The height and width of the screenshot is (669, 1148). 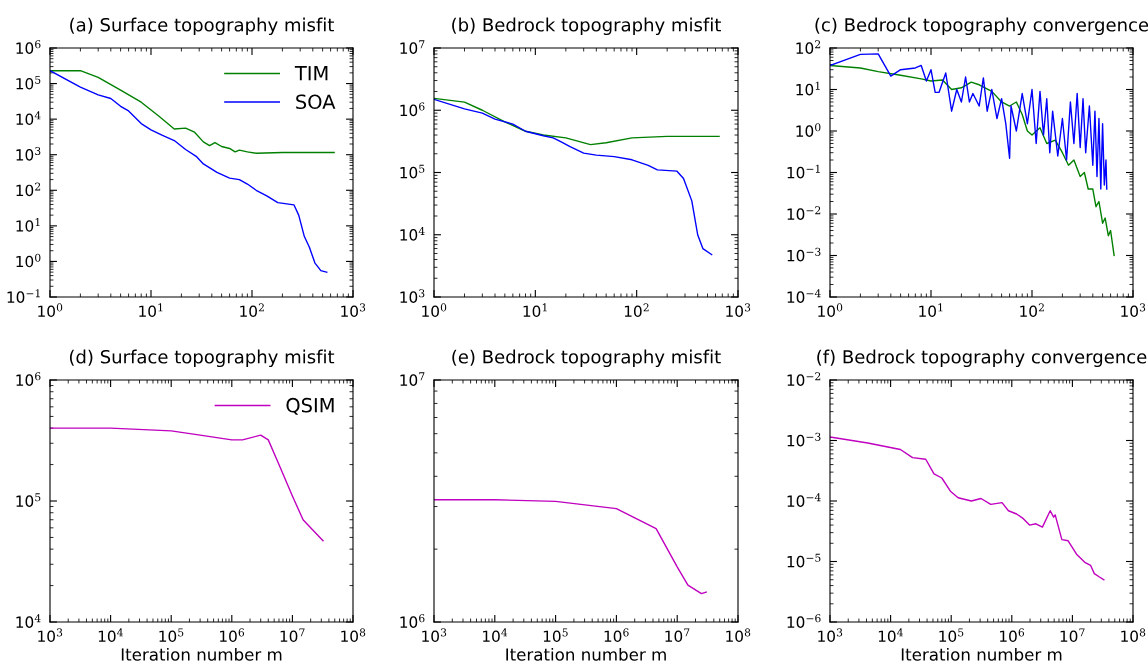 I want to click on chart-title: (e) Bedrock topography misfit, so click(x=586, y=358).